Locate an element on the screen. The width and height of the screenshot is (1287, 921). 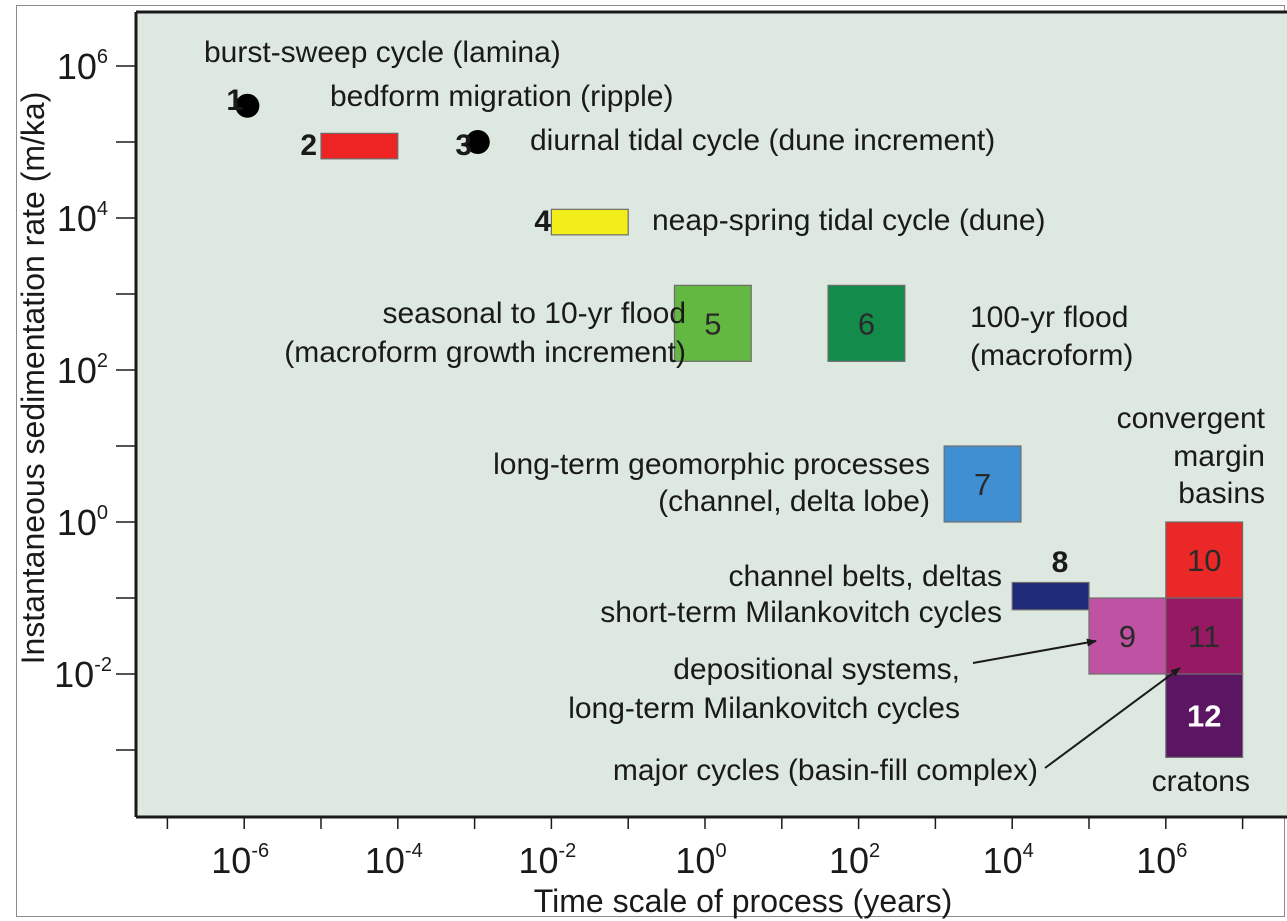
y-tick-label: 10⁶ is located at coordinates (82, 66).